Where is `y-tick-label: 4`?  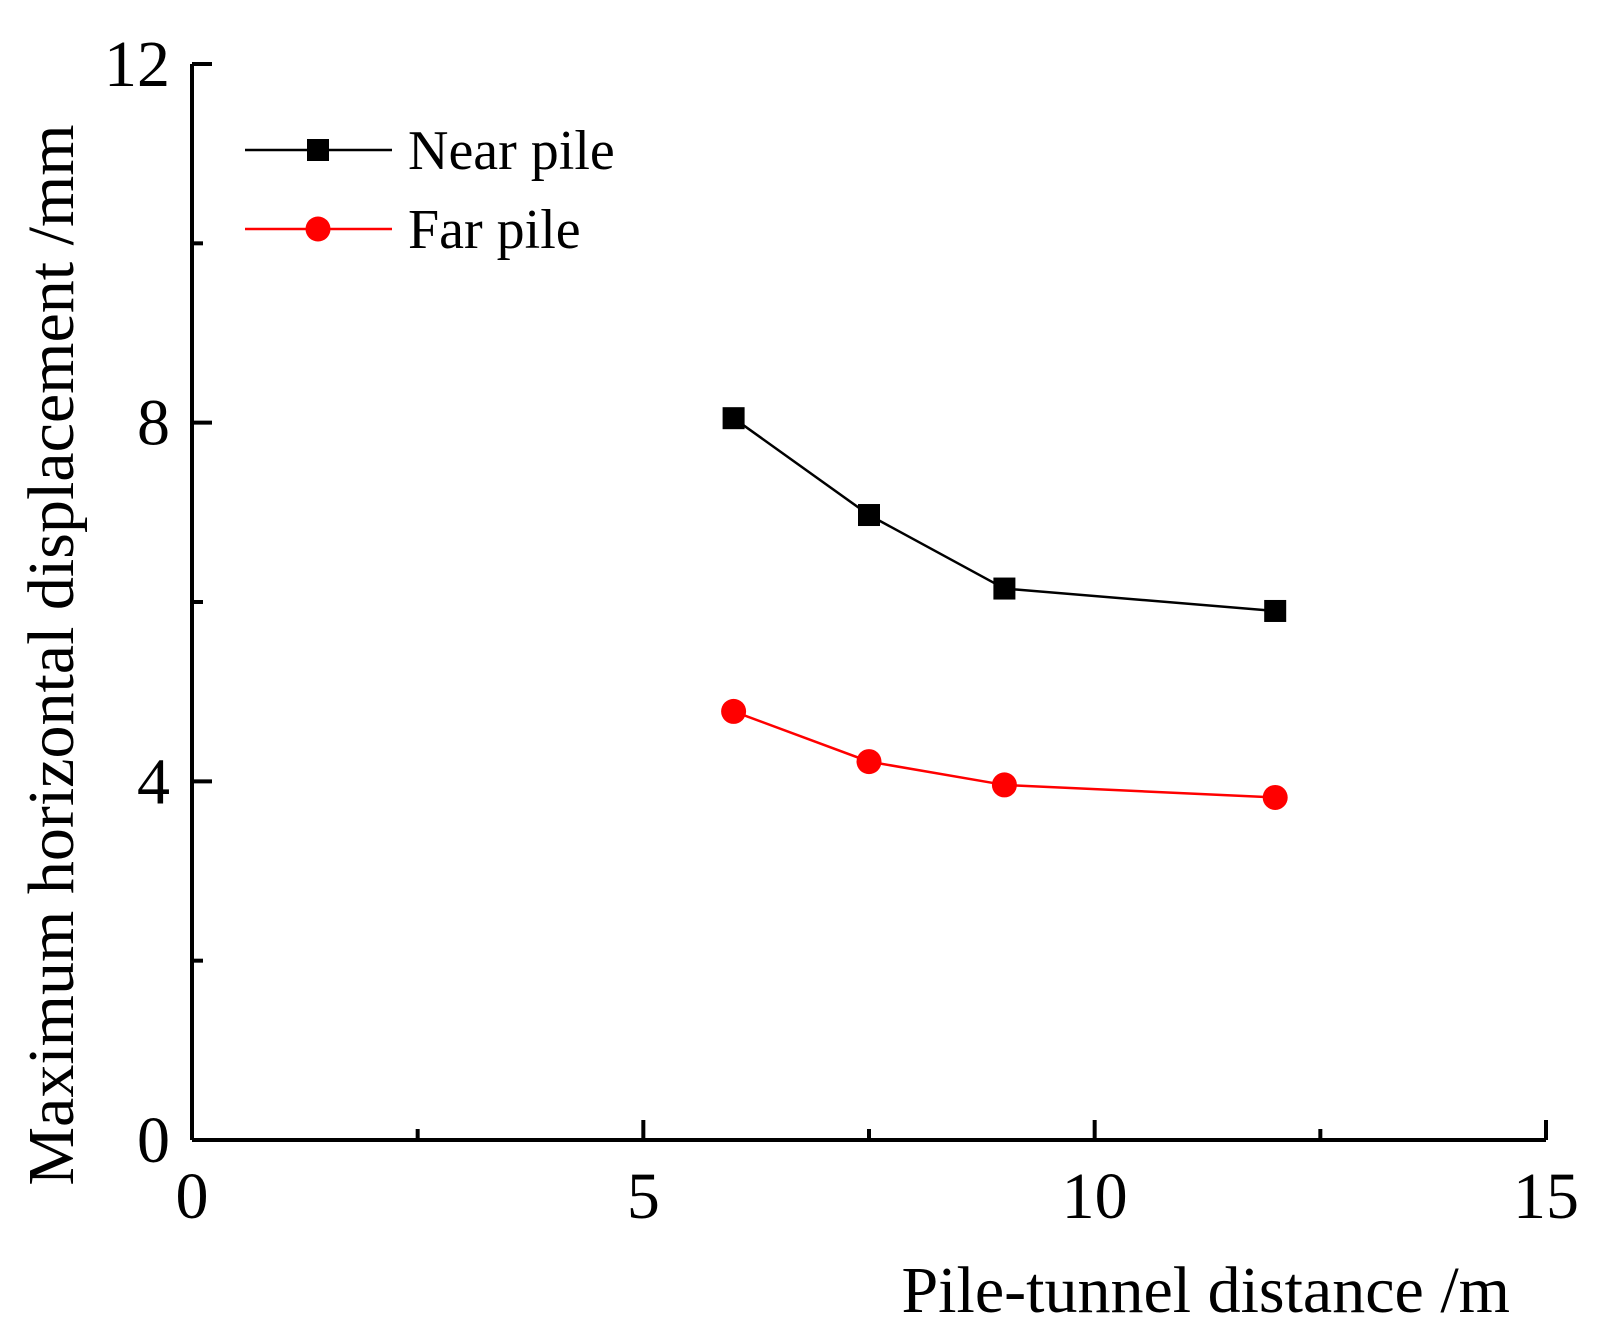
y-tick-label: 4 is located at coordinates (153, 781).